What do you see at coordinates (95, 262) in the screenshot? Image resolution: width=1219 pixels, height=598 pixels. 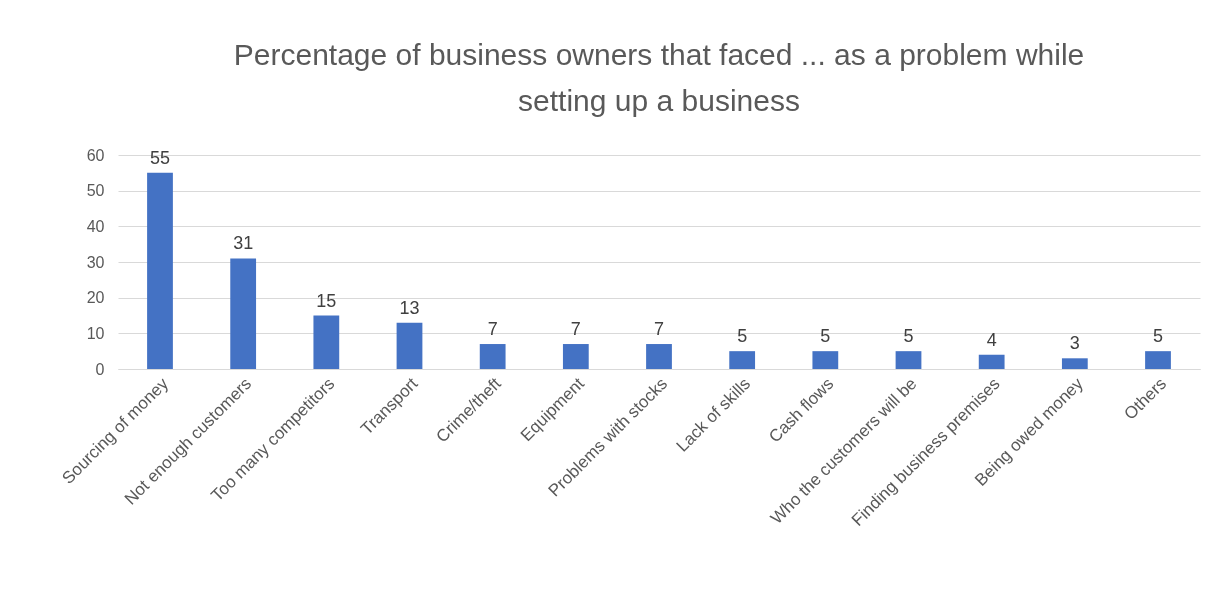 I see `y-tick-label: 30` at bounding box center [95, 262].